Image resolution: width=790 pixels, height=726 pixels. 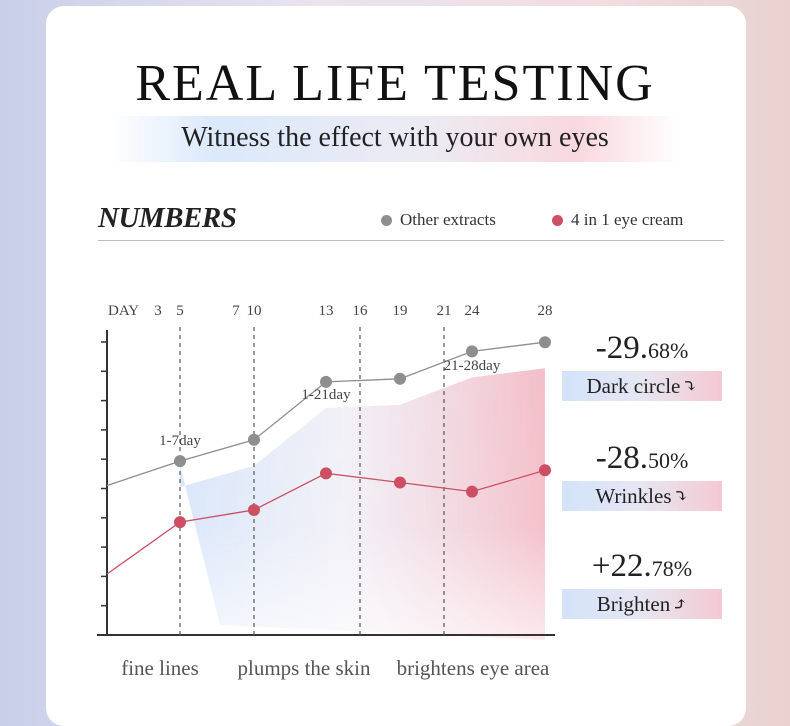 What do you see at coordinates (473, 668) in the screenshot?
I see `stage-label: brightens eye area` at bounding box center [473, 668].